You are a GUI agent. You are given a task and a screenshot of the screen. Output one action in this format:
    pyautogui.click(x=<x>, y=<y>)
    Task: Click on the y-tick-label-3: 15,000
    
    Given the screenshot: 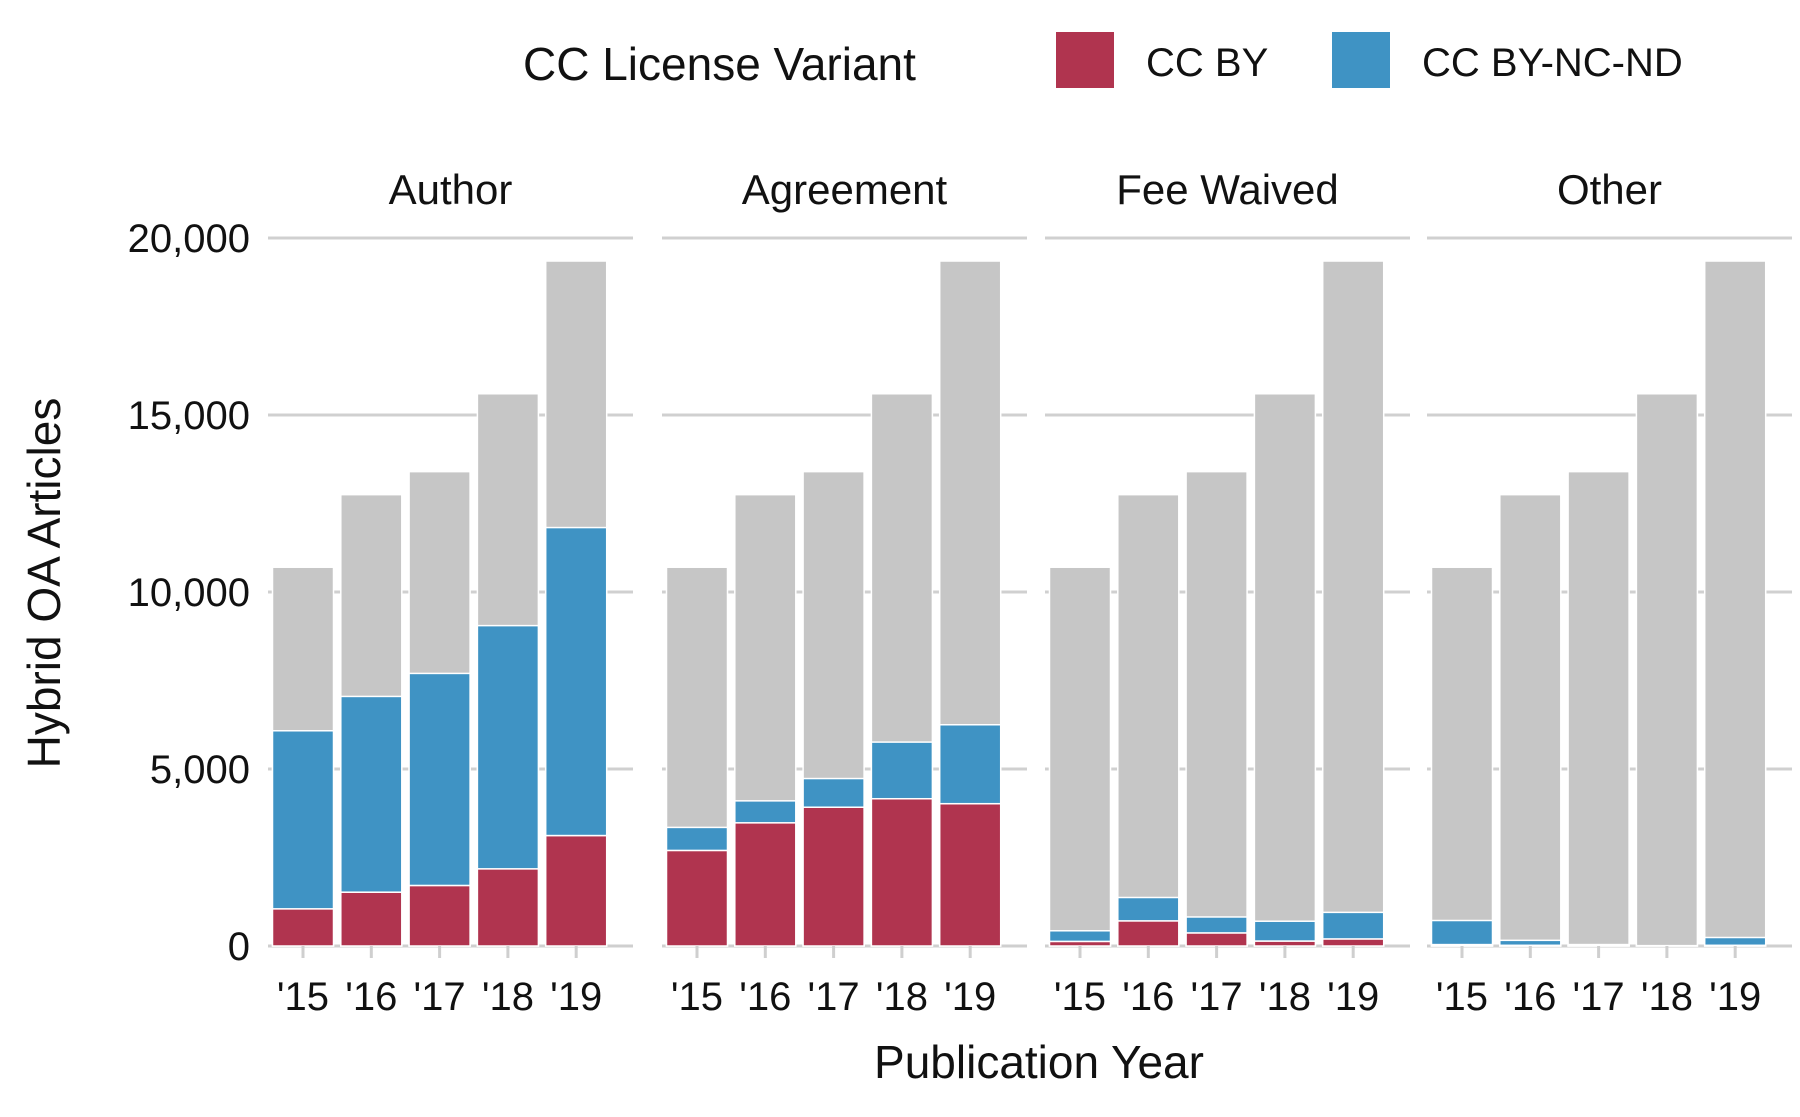 What is the action you would take?
    pyautogui.click(x=189, y=416)
    